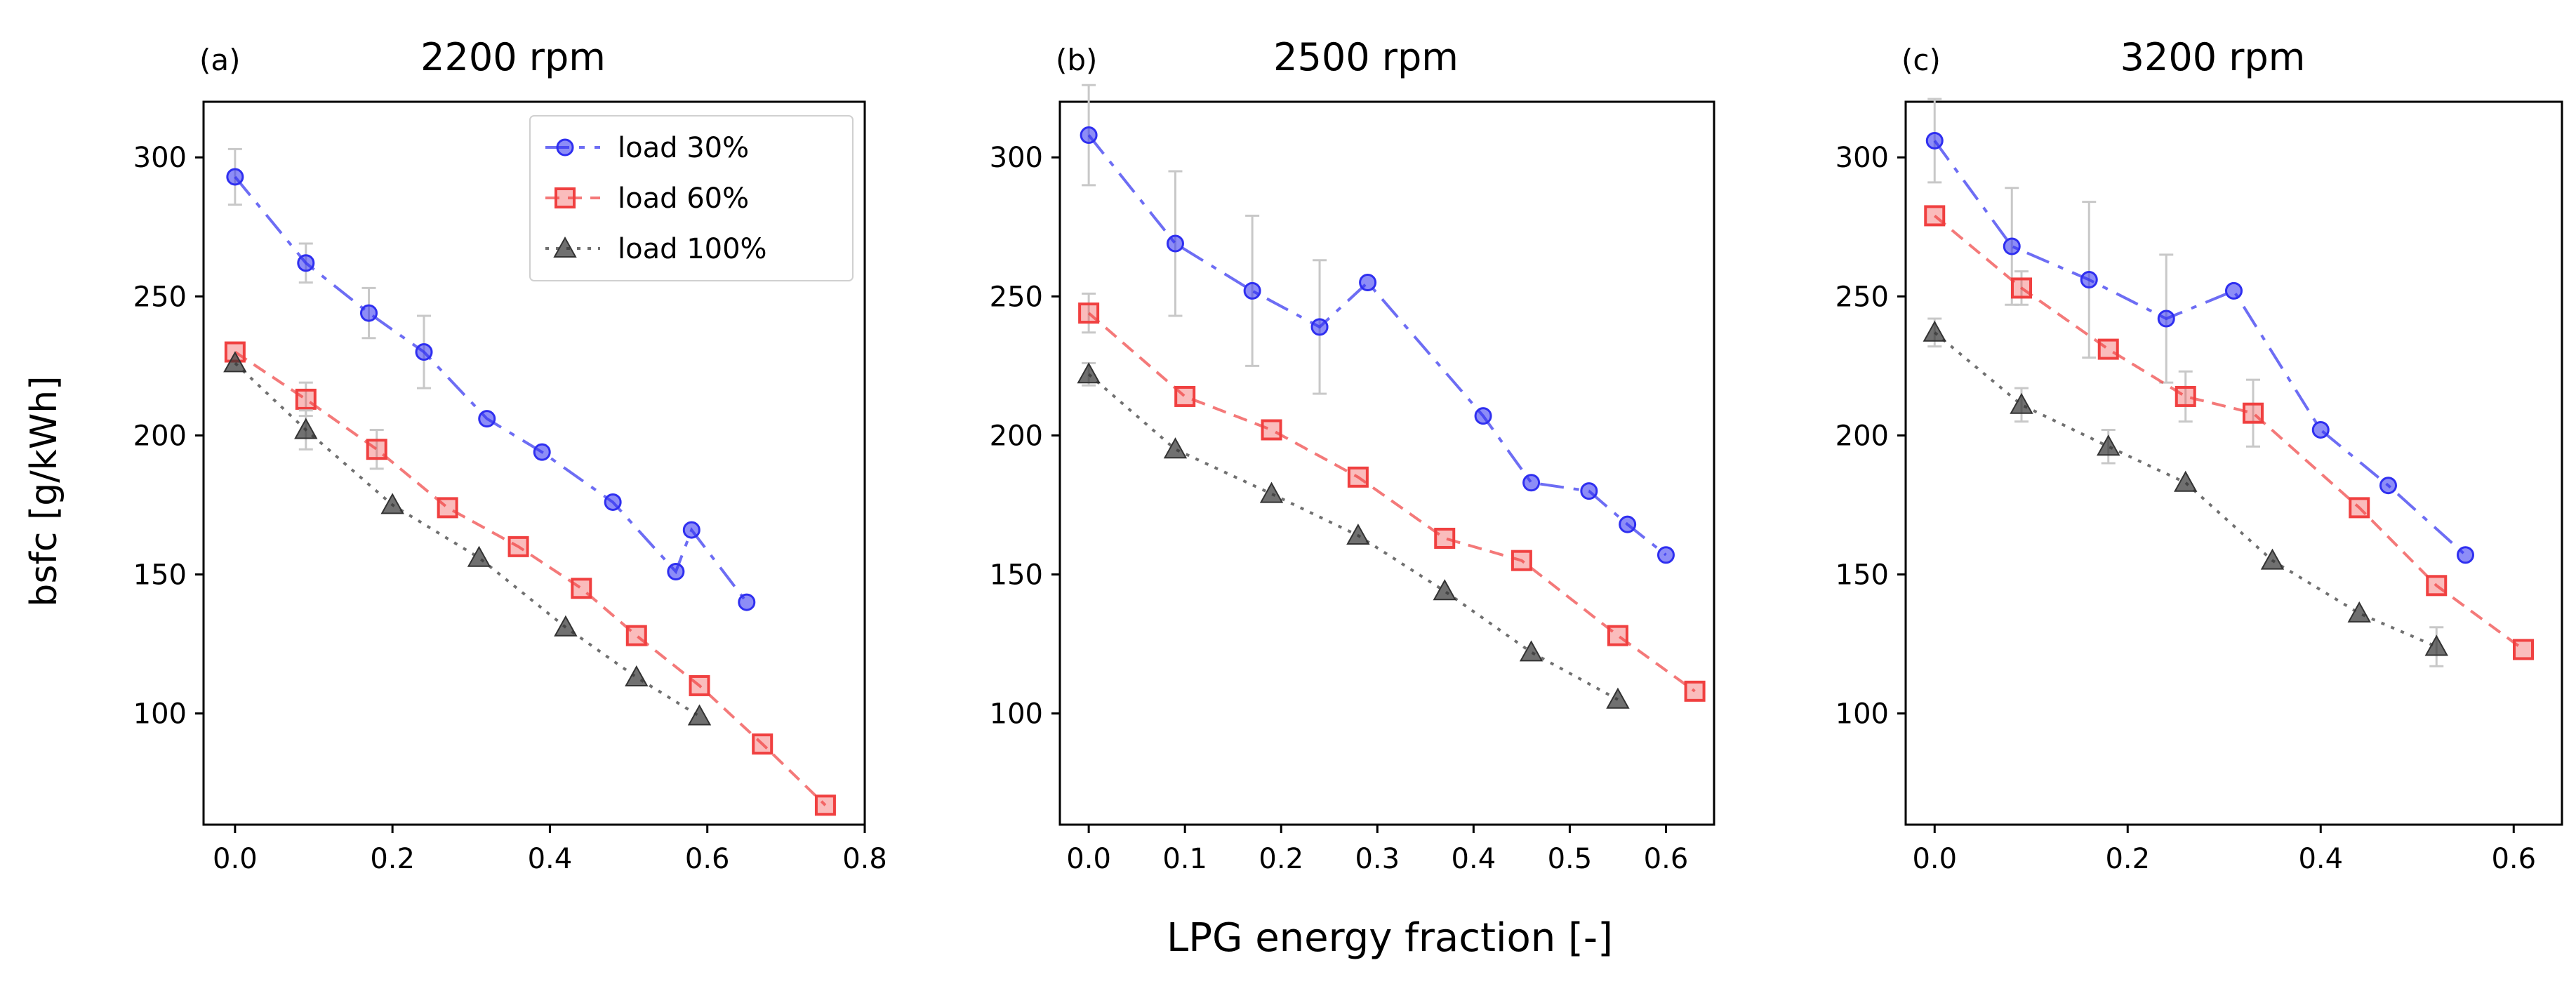 This screenshot has width=2576, height=991. Describe the element at coordinates (1378, 859) in the screenshot. I see `x-tick-label: 0.3` at that location.